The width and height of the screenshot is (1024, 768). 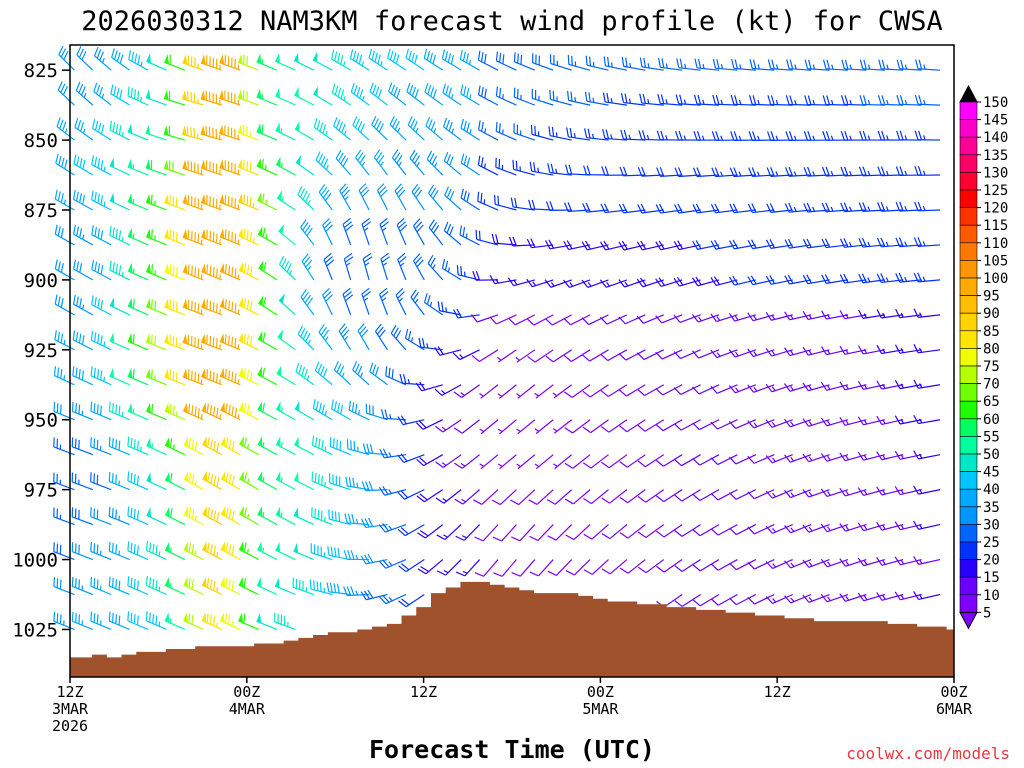 What do you see at coordinates (705, 318) in the screenshot?
I see `wind-barb-44.0h-912.5hPa` at bounding box center [705, 318].